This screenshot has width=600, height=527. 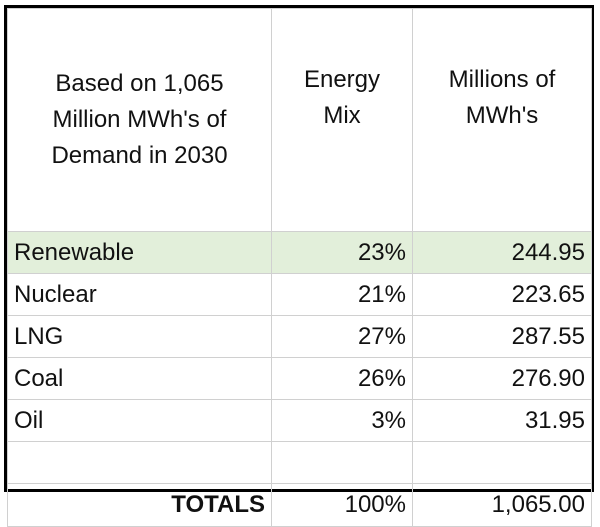 I want to click on header-line: Mix, so click(x=342, y=115).